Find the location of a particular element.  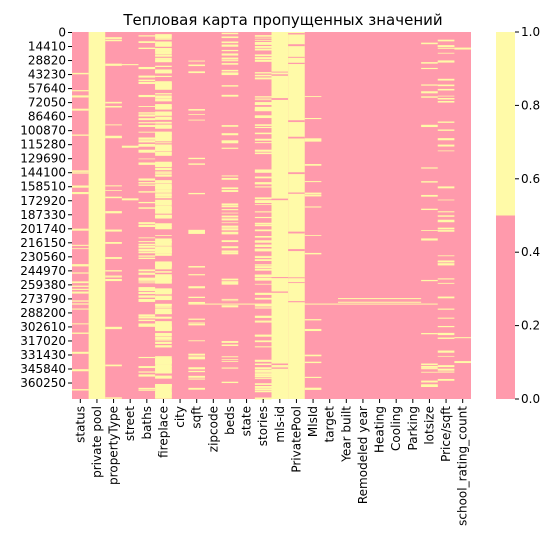

y-tick-label: 201740 is located at coordinates (43, 229).